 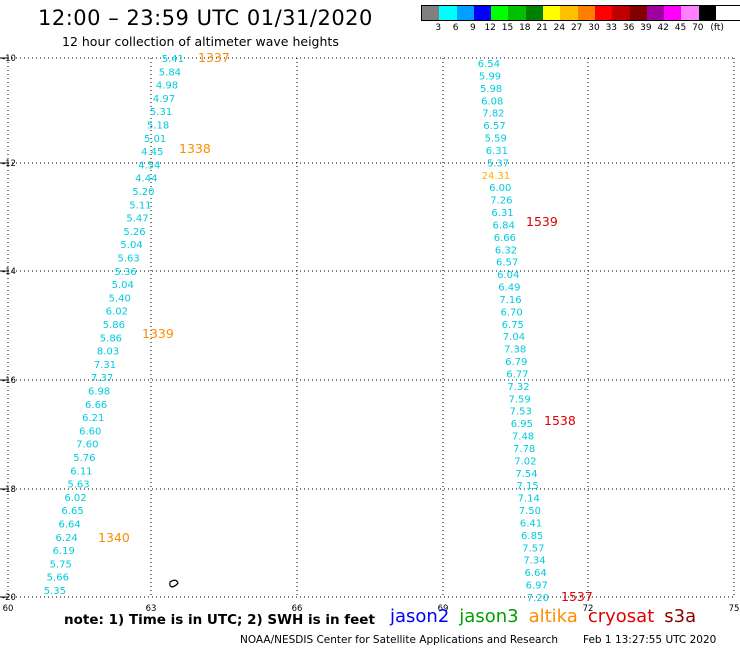 I want to click on lon-label: 66, so click(x=297, y=609).